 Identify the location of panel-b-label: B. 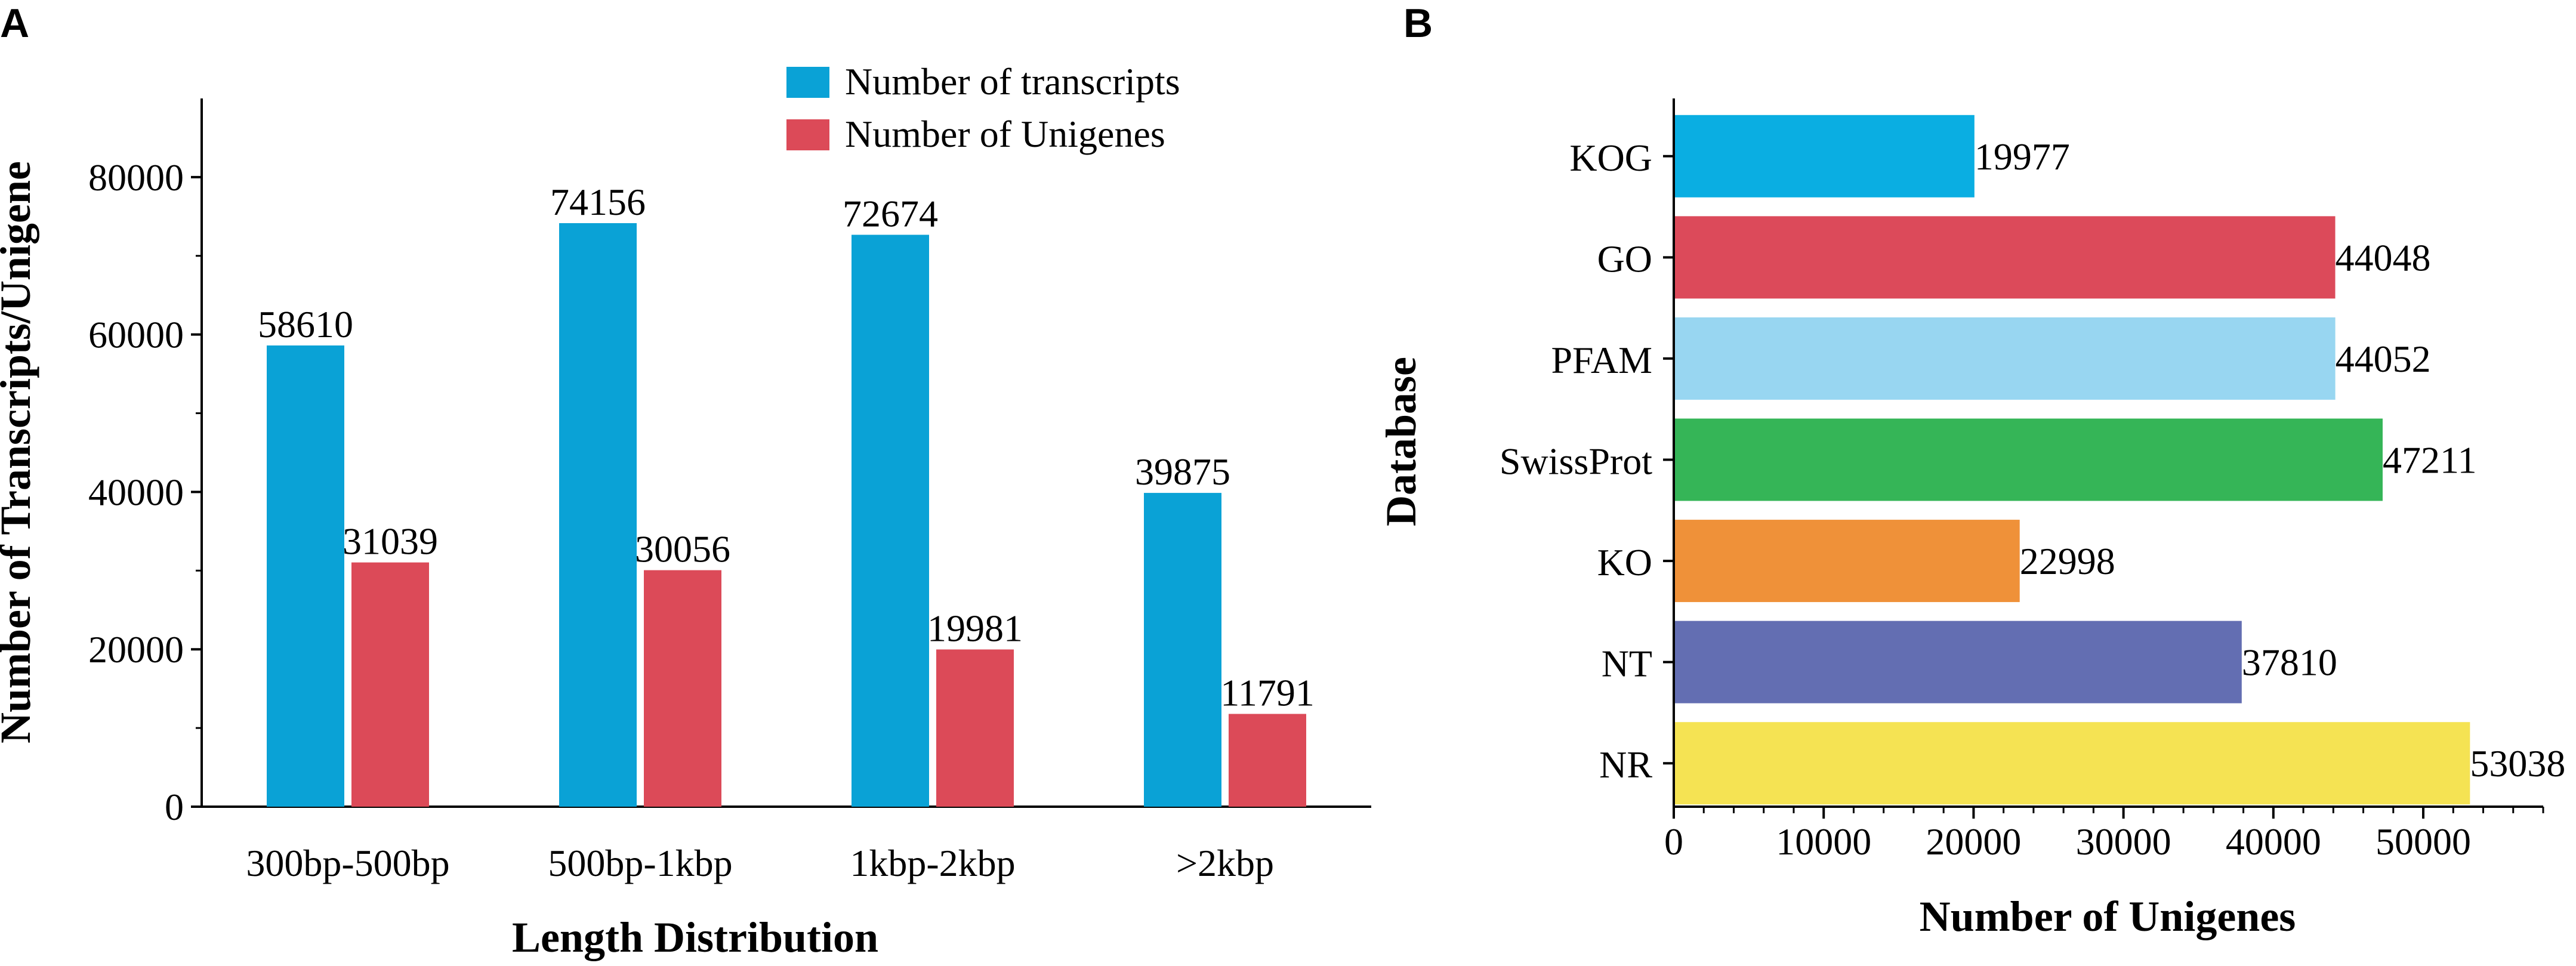
(1418, 23).